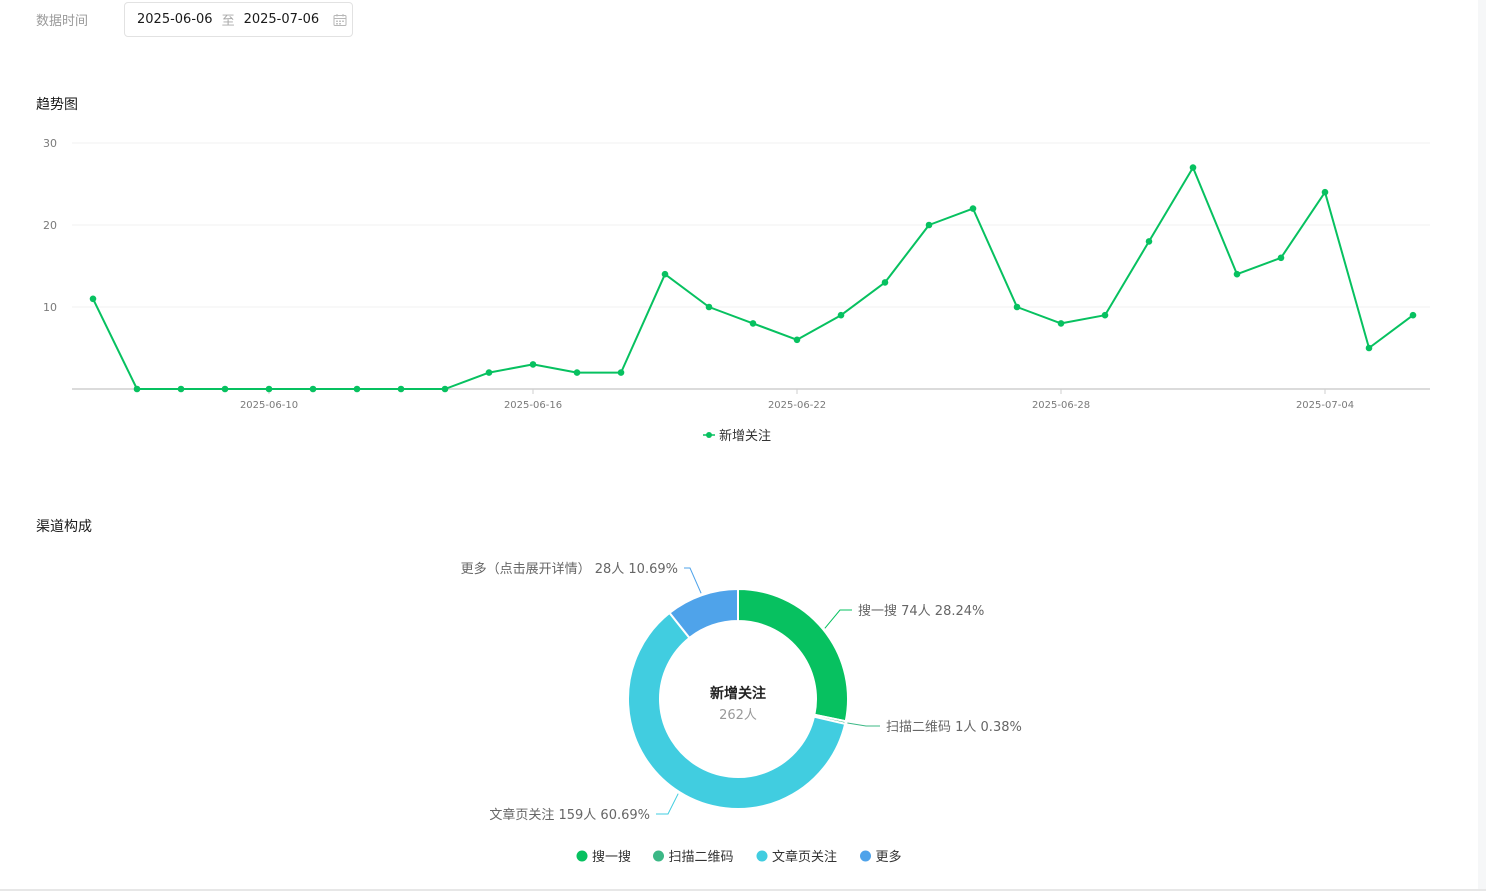  Describe the element at coordinates (57, 105) in the screenshot. I see `trend-chart-title: 趋势图` at that location.